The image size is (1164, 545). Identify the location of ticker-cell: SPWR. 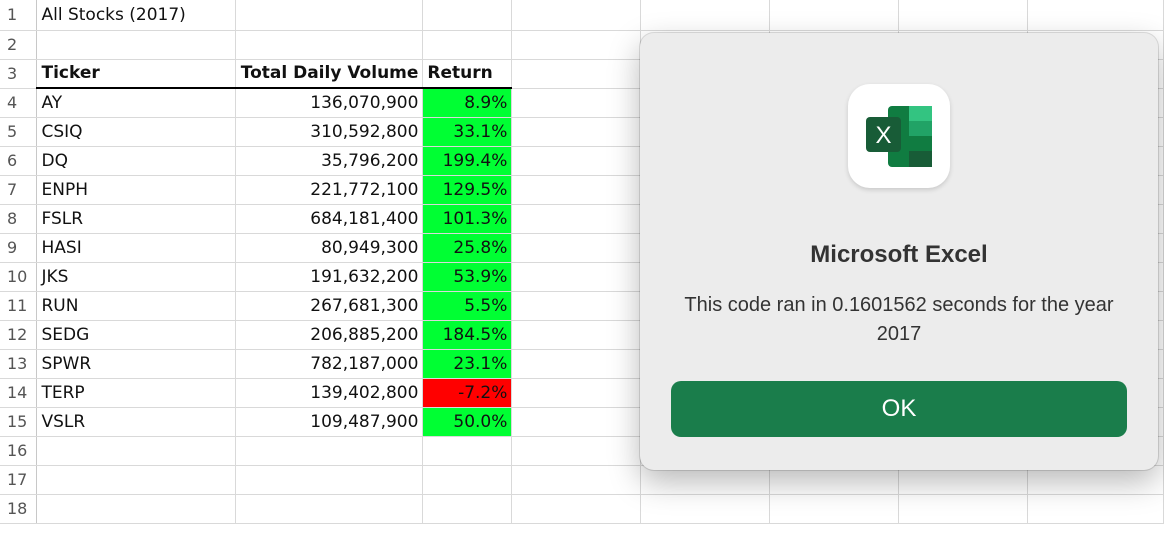
(136, 364).